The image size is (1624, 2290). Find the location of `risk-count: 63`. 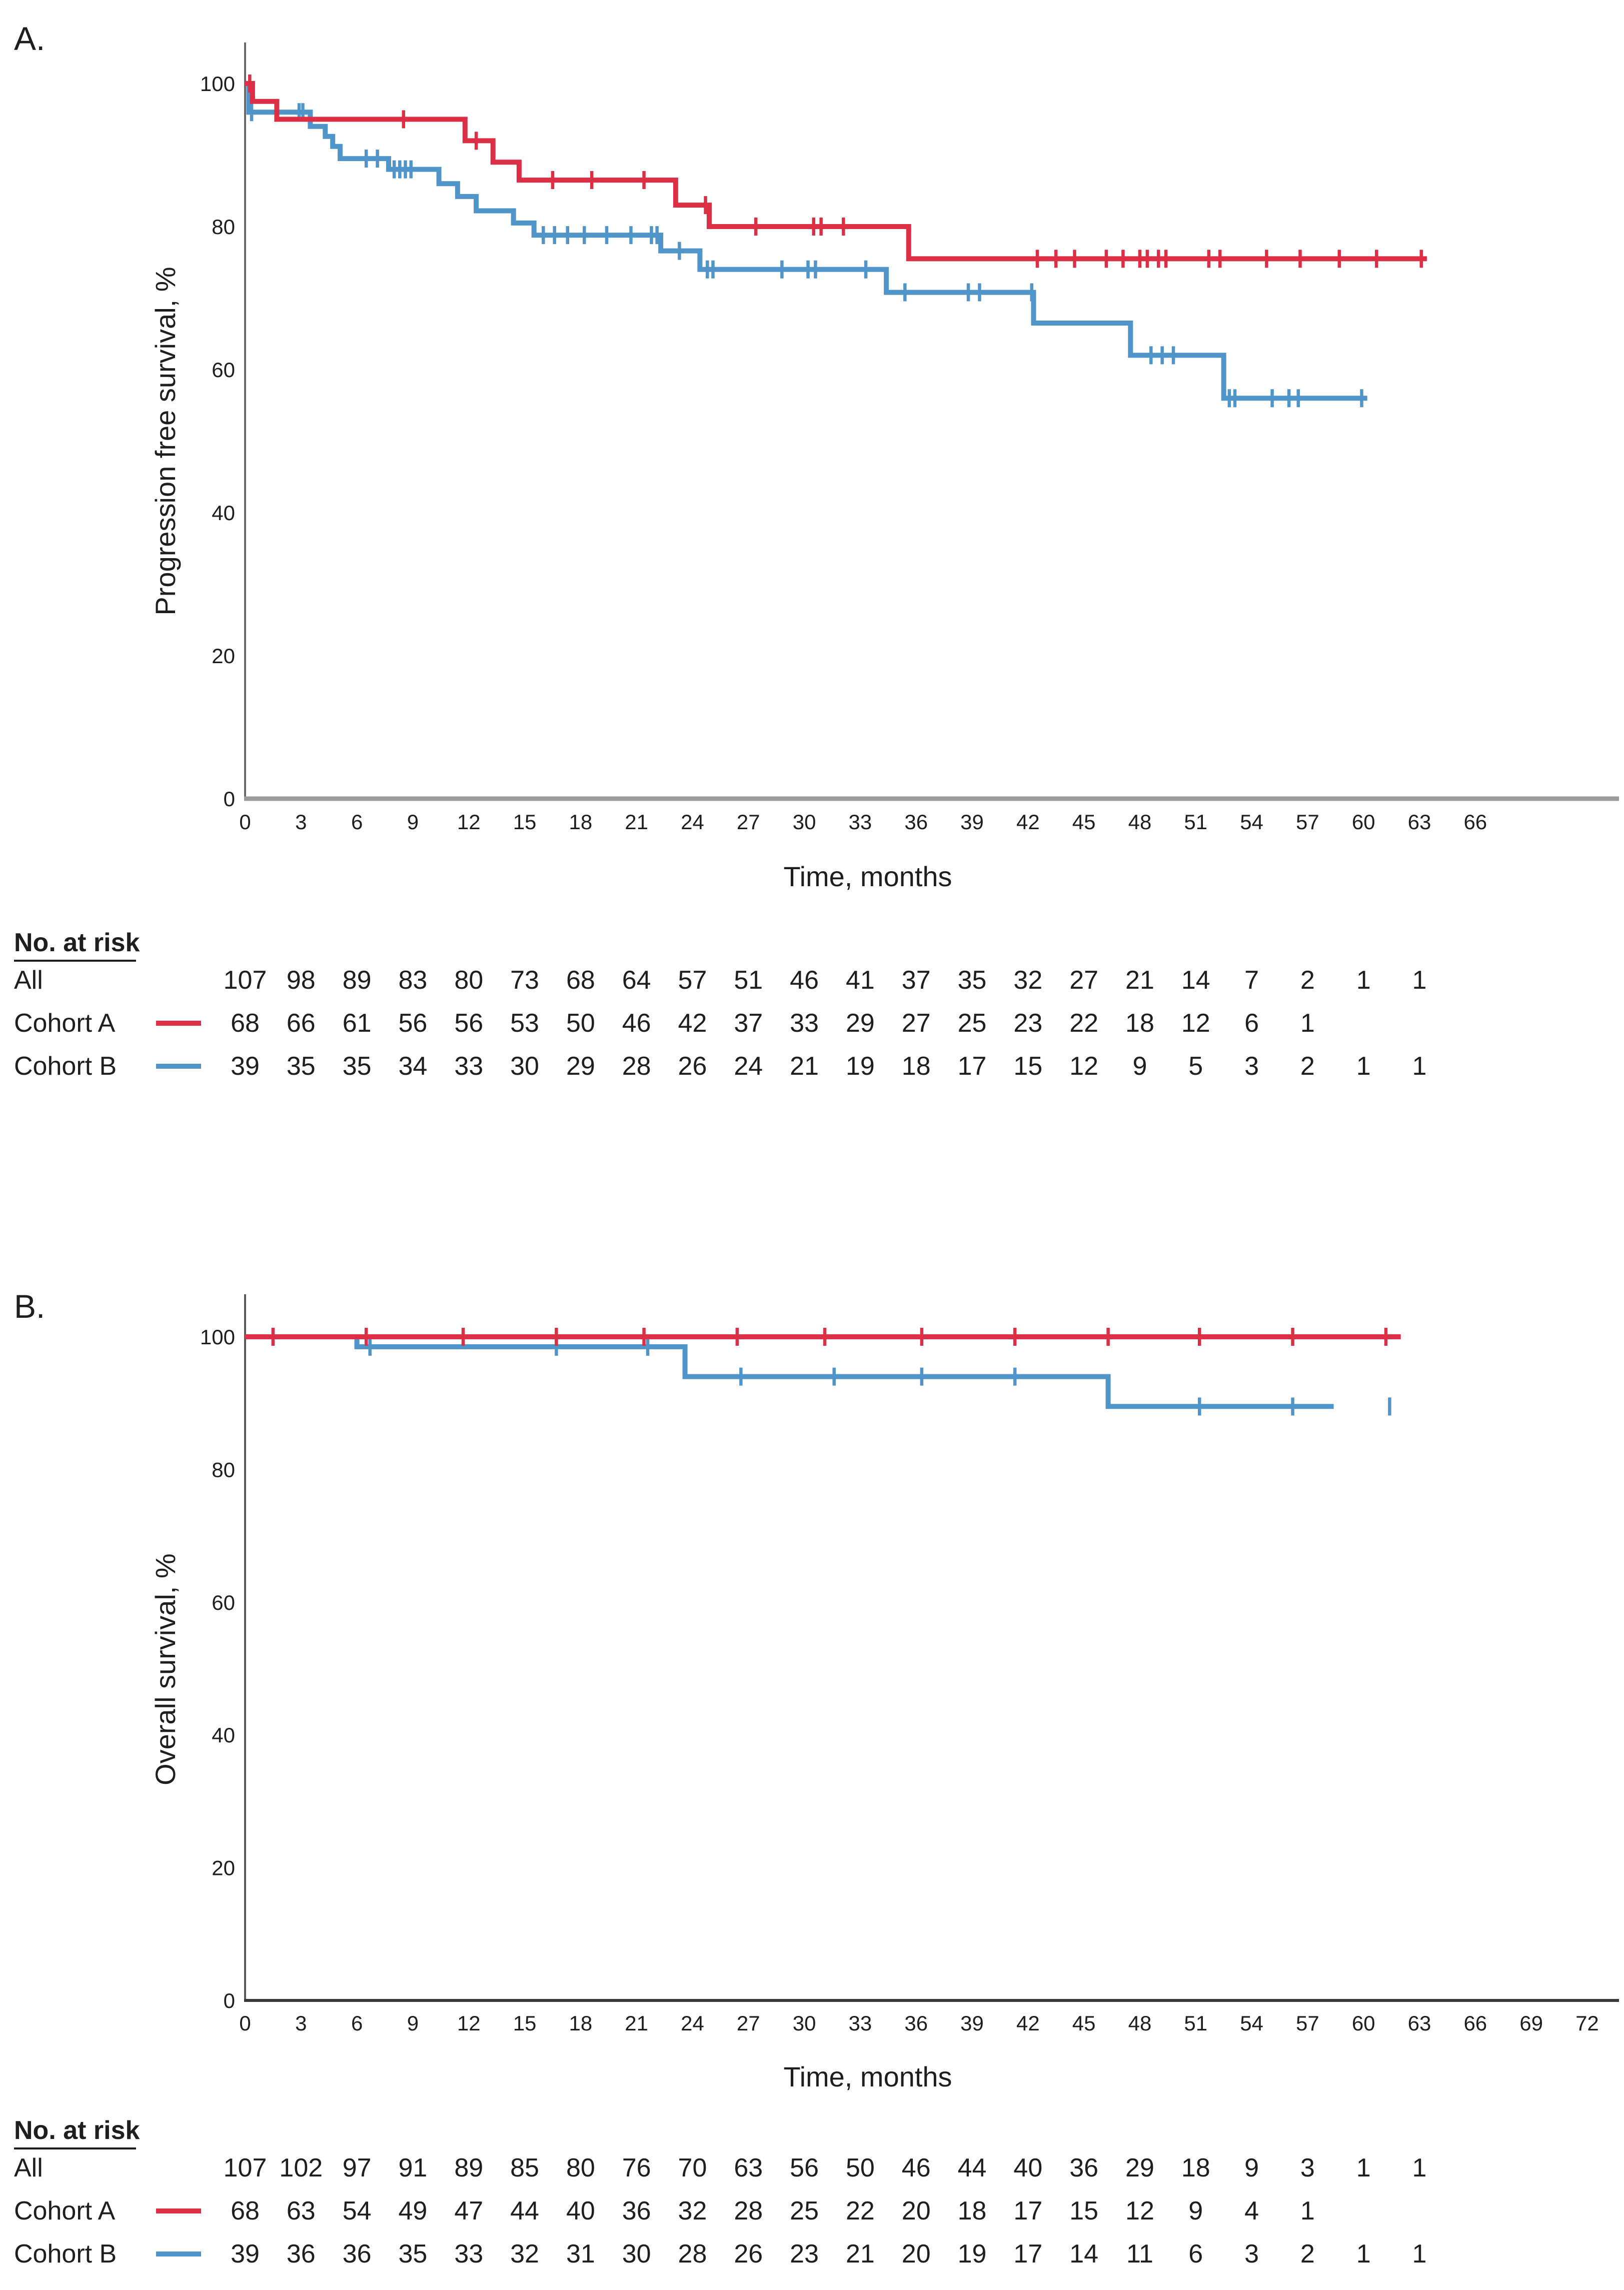

risk-count: 63 is located at coordinates (301, 2210).